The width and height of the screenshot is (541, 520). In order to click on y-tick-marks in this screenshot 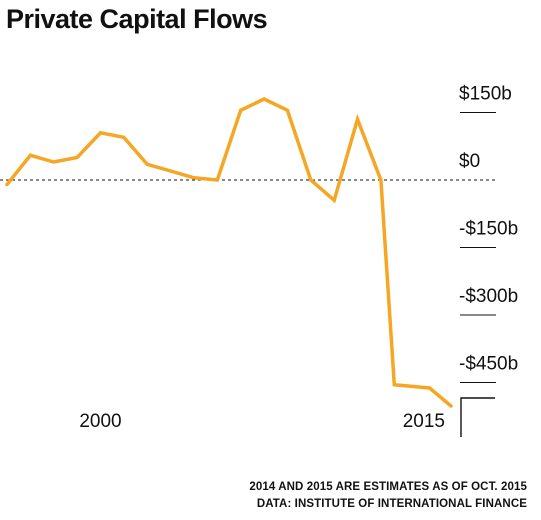, I will do `click(478, 247)`.